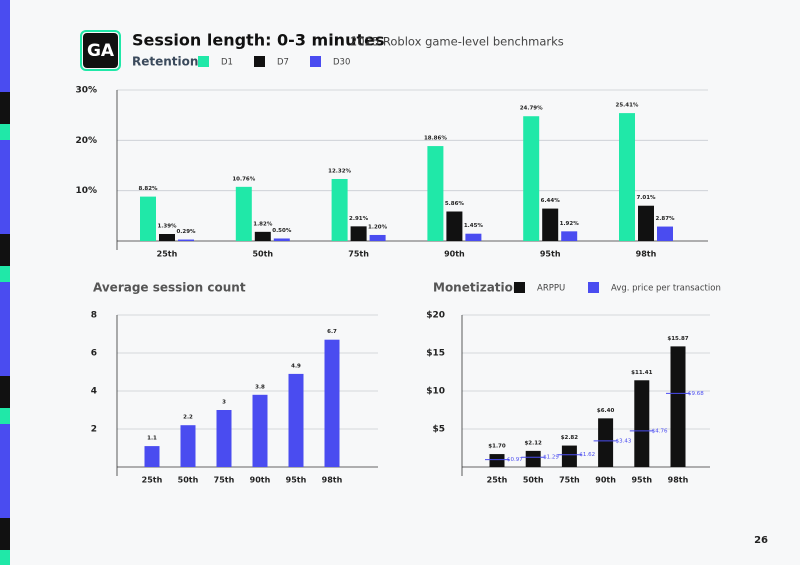 The width and height of the screenshot is (800, 565). Describe the element at coordinates (282, 231) in the screenshot. I see `value-label: 0.50%` at that location.